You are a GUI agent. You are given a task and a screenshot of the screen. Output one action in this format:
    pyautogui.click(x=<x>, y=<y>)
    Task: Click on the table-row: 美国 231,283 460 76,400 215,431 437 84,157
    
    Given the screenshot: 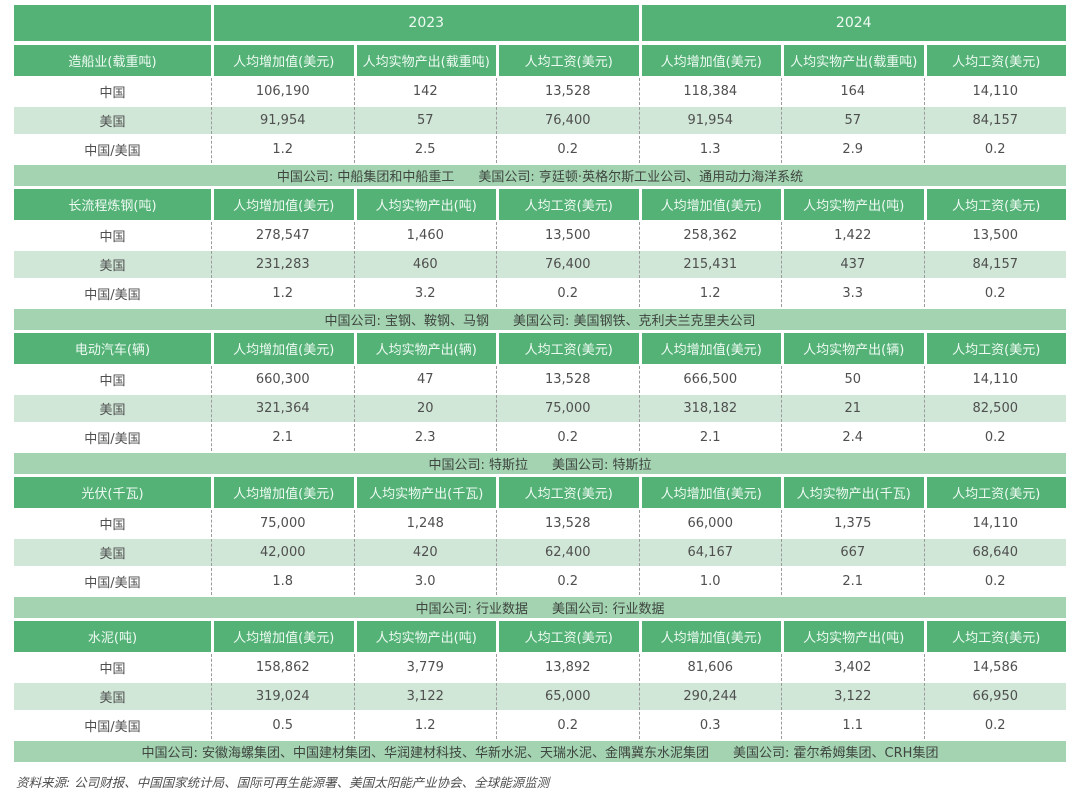 What is the action you would take?
    pyautogui.click(x=540, y=264)
    